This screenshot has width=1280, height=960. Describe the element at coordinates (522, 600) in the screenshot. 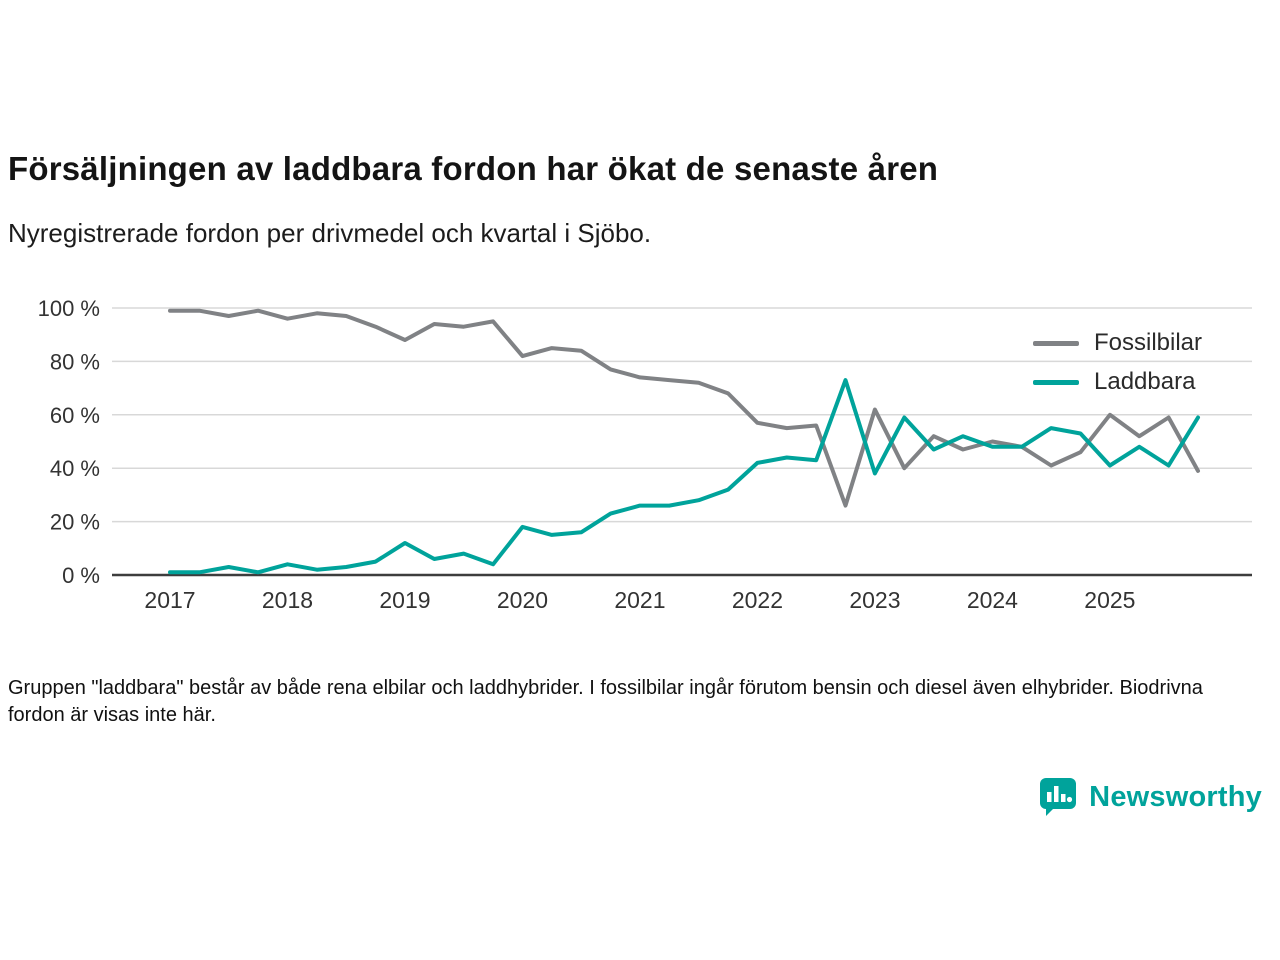

I see `x-tick-label: 2020` at that location.